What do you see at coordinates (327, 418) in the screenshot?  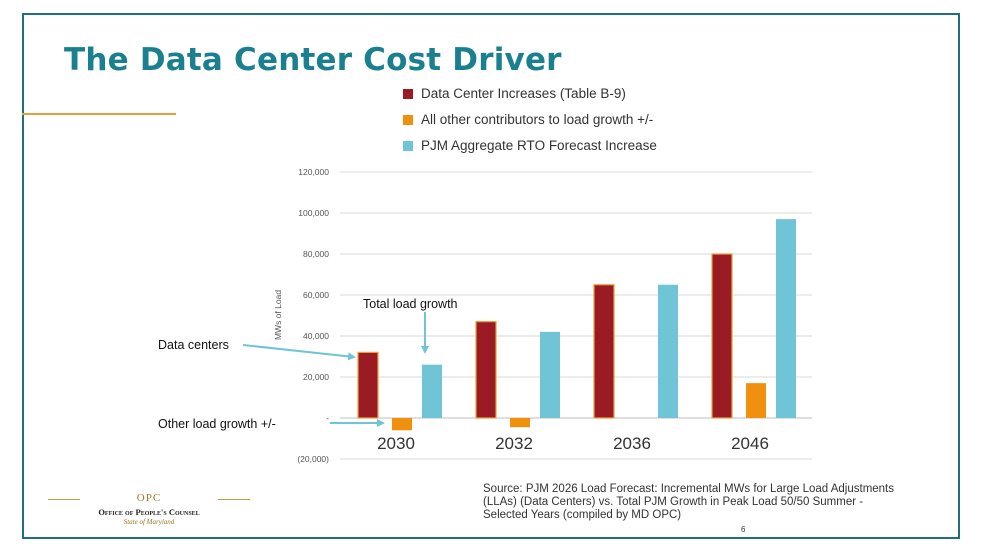 I see `y-tick-label: -` at bounding box center [327, 418].